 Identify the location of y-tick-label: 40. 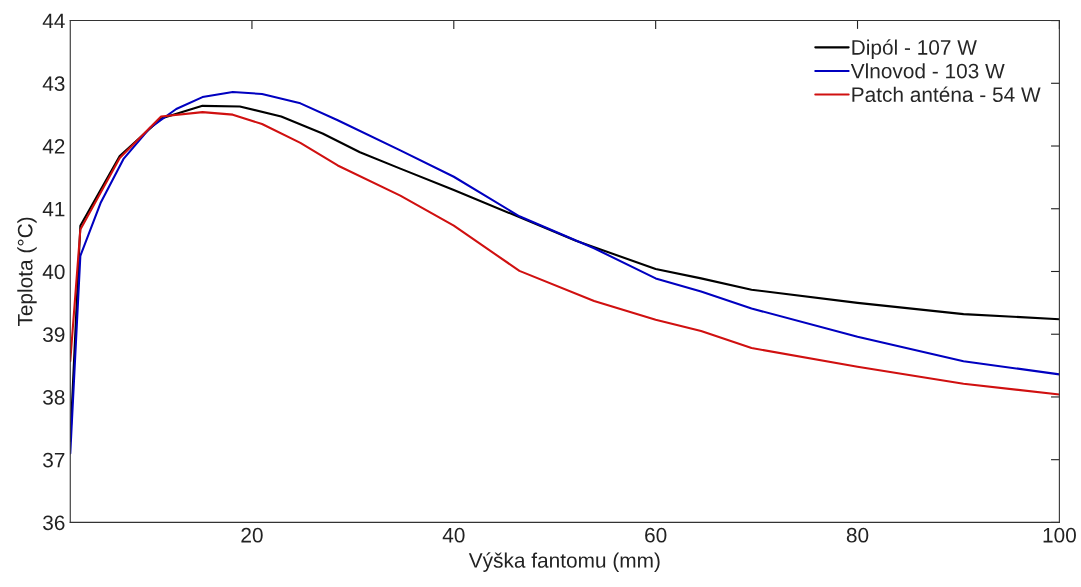
(53, 272).